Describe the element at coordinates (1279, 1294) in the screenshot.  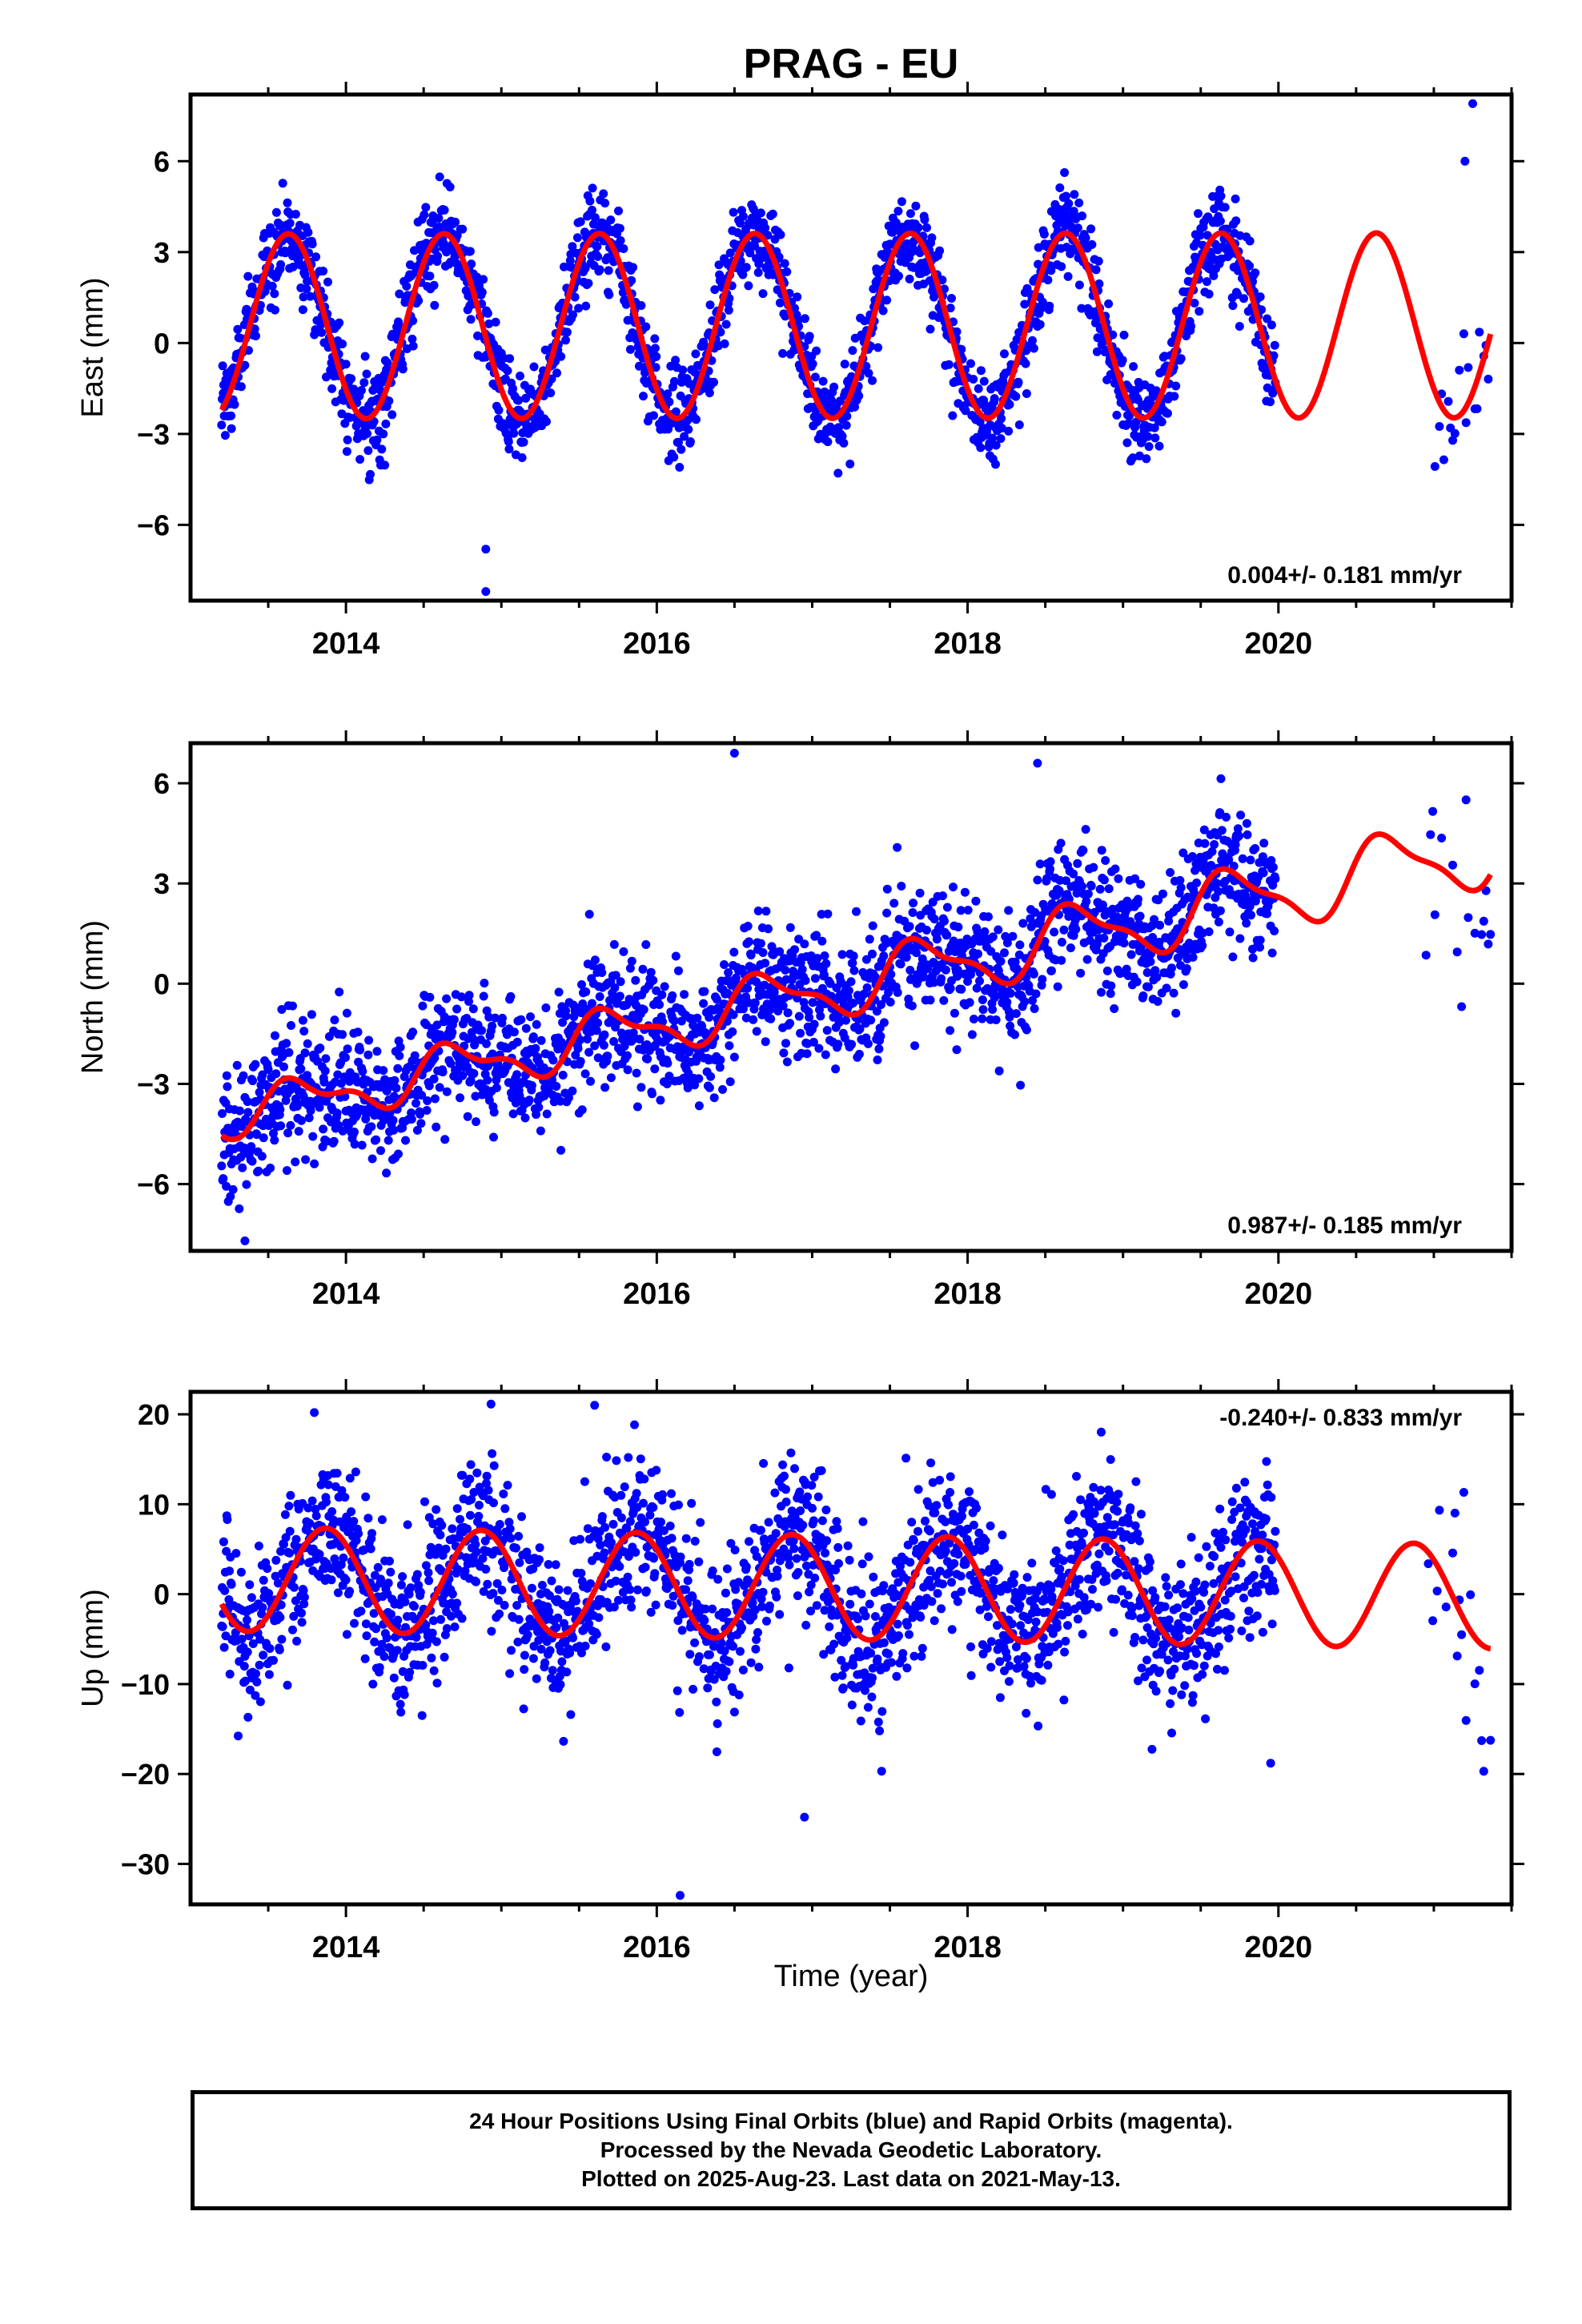
I see `x-tick-label: 2020` at that location.